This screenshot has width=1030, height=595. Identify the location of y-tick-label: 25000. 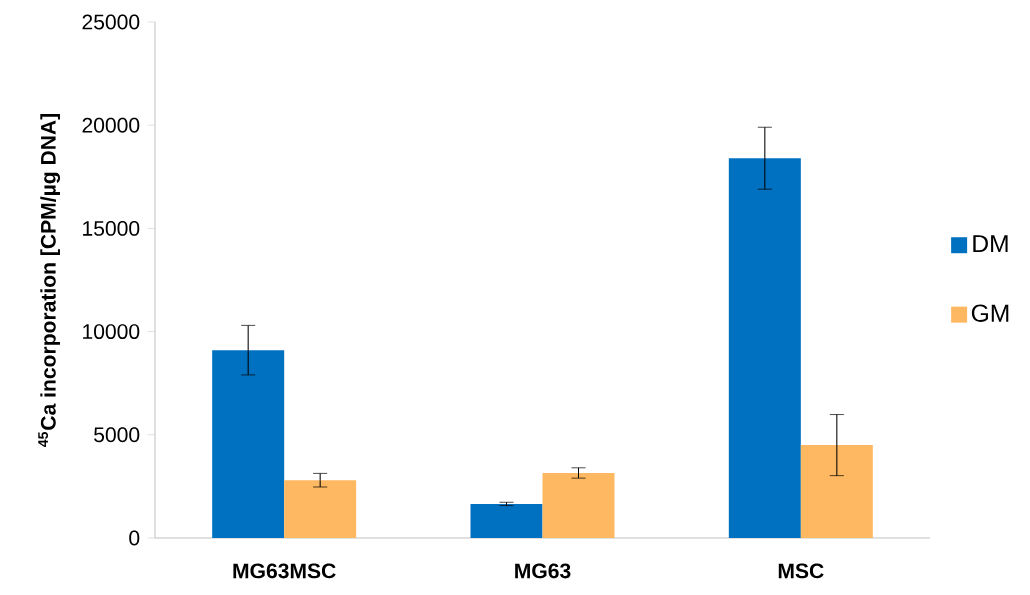
(111, 22).